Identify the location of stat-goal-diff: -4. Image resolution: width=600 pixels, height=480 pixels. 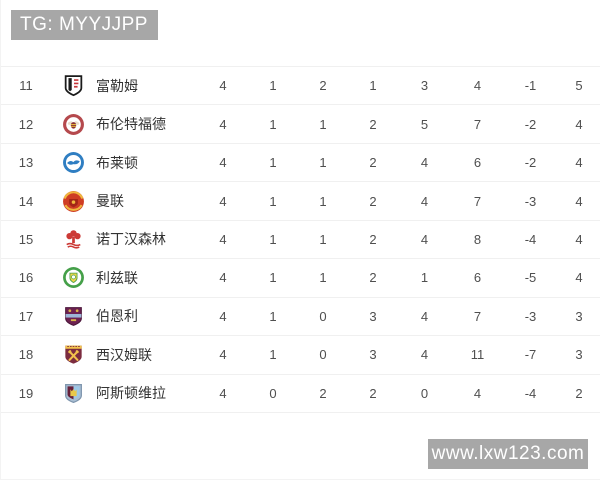
(530, 239).